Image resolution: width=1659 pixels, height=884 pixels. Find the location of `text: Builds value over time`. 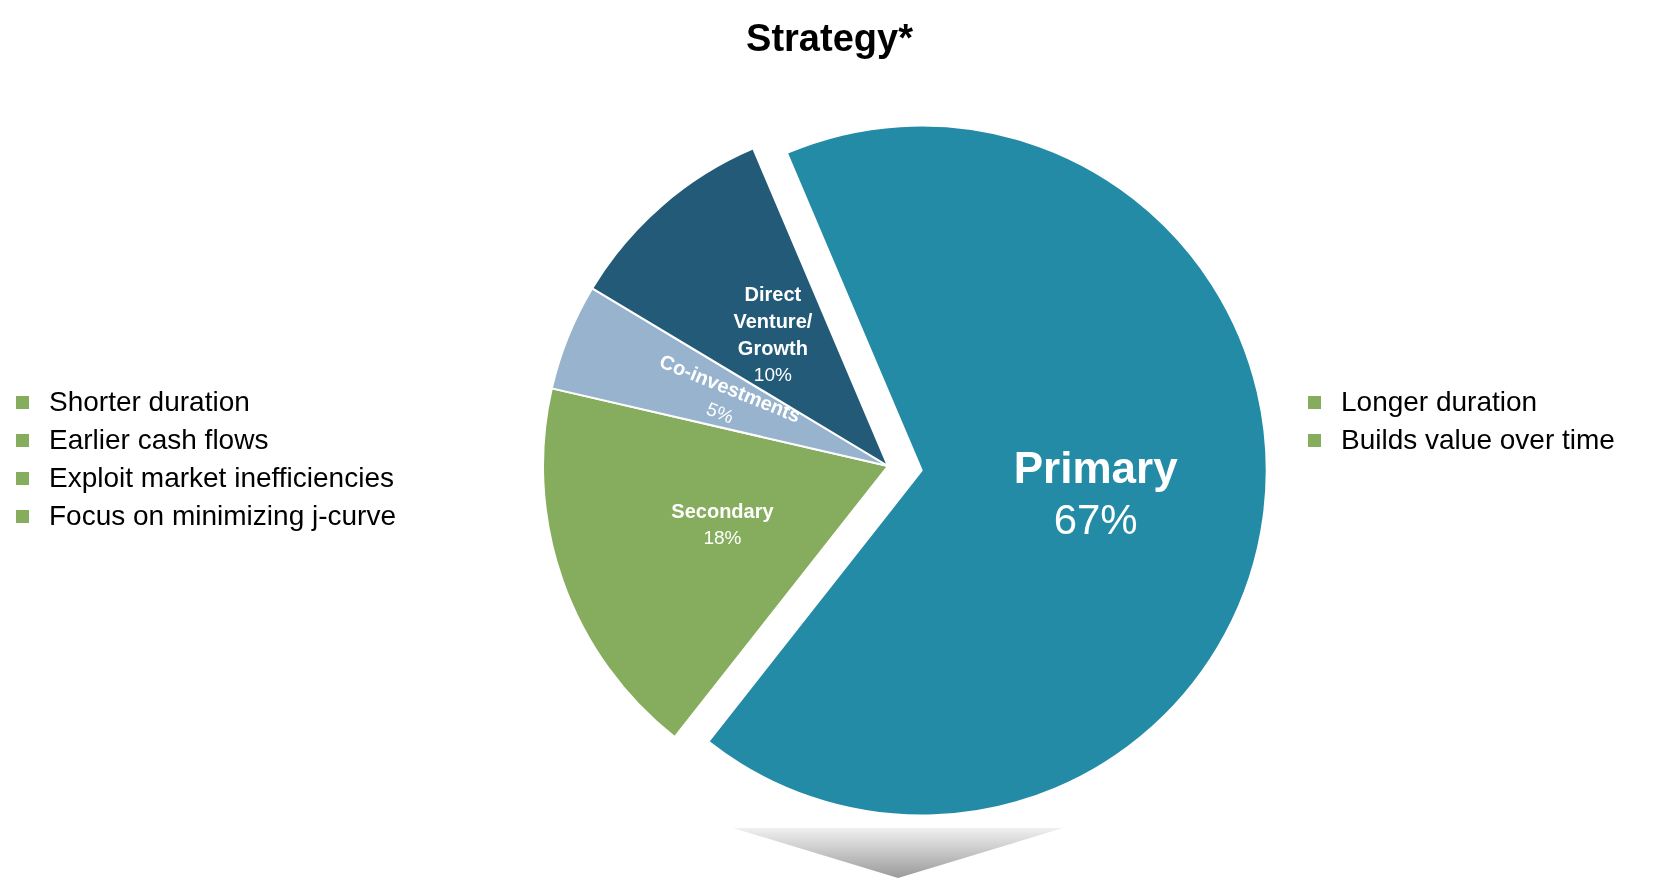

text: Builds value over time is located at coordinates (1478, 440).